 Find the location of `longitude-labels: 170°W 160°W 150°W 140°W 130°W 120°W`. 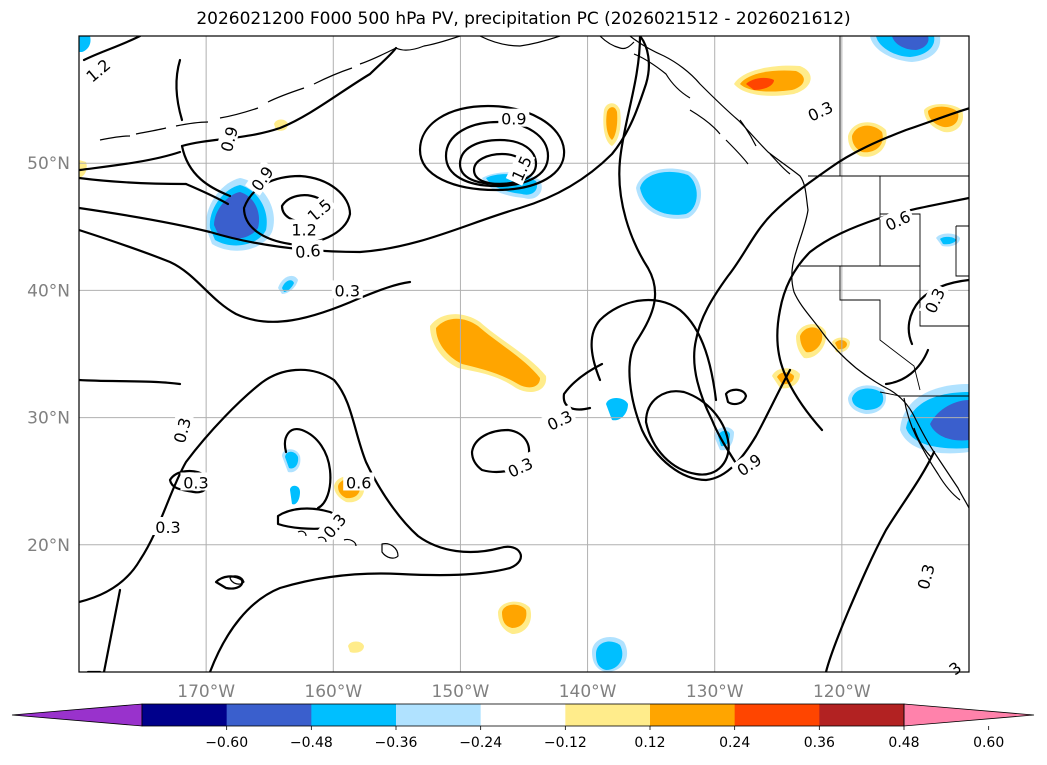

longitude-labels: 170°W 160°W 150°W 140°W 130°W 120°W is located at coordinates (524, 692).